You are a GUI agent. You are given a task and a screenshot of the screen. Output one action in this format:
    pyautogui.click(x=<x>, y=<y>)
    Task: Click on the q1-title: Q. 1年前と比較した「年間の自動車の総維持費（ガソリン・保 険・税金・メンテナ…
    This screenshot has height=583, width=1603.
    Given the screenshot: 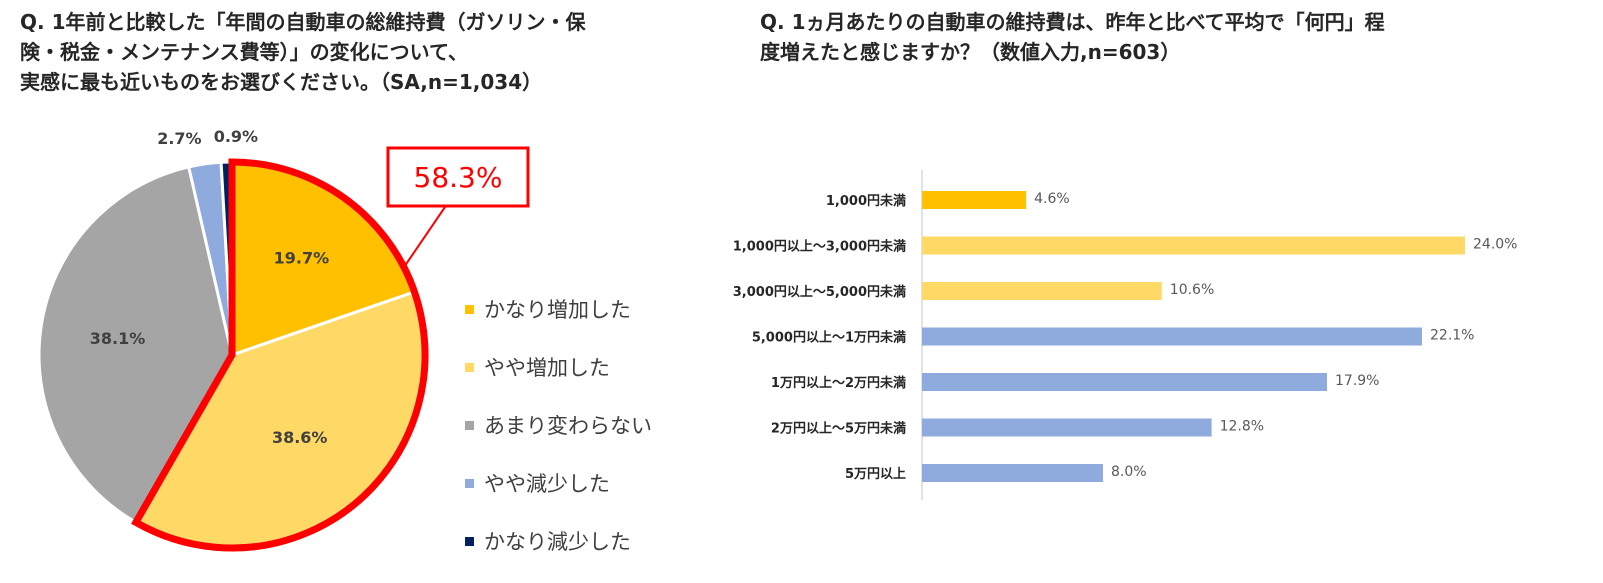 What is the action you would take?
    pyautogui.click(x=303, y=52)
    